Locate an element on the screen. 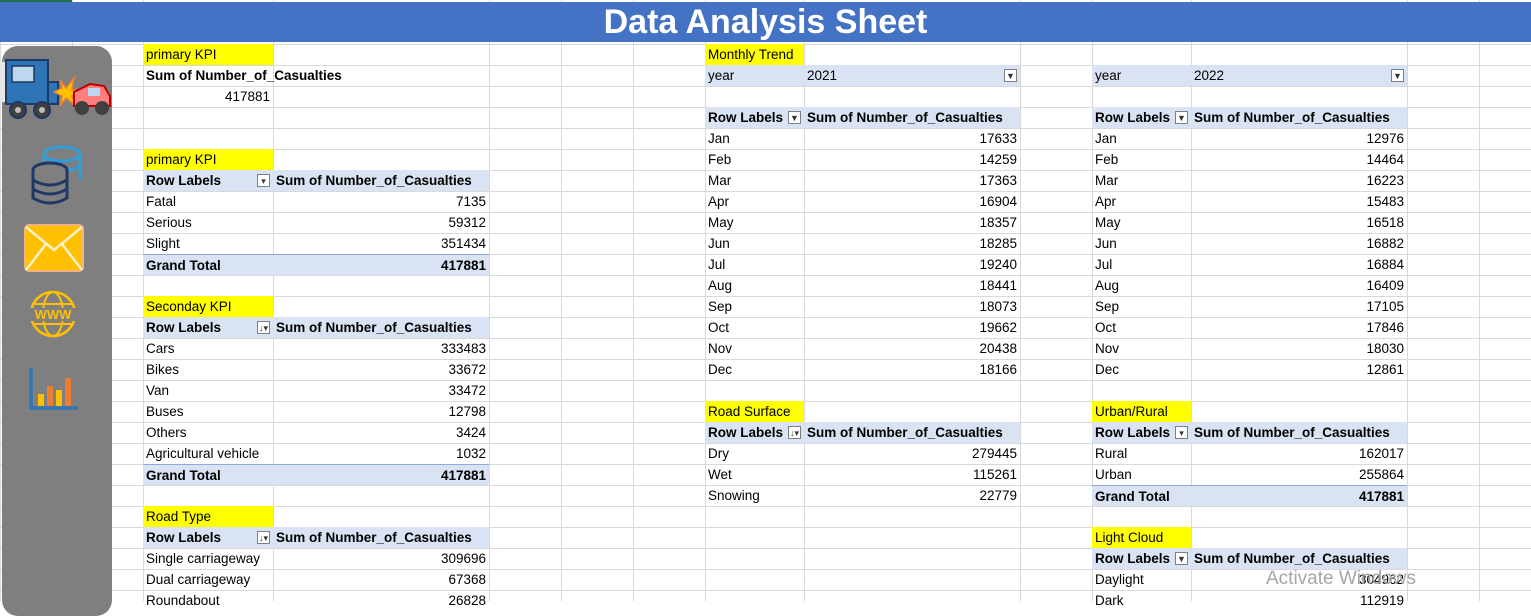  row-value: 12976 is located at coordinates (1385, 138).